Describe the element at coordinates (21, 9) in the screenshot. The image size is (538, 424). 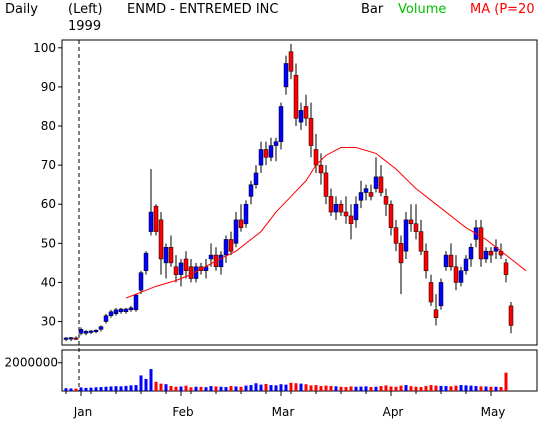
I see `period-label: Daily` at that location.